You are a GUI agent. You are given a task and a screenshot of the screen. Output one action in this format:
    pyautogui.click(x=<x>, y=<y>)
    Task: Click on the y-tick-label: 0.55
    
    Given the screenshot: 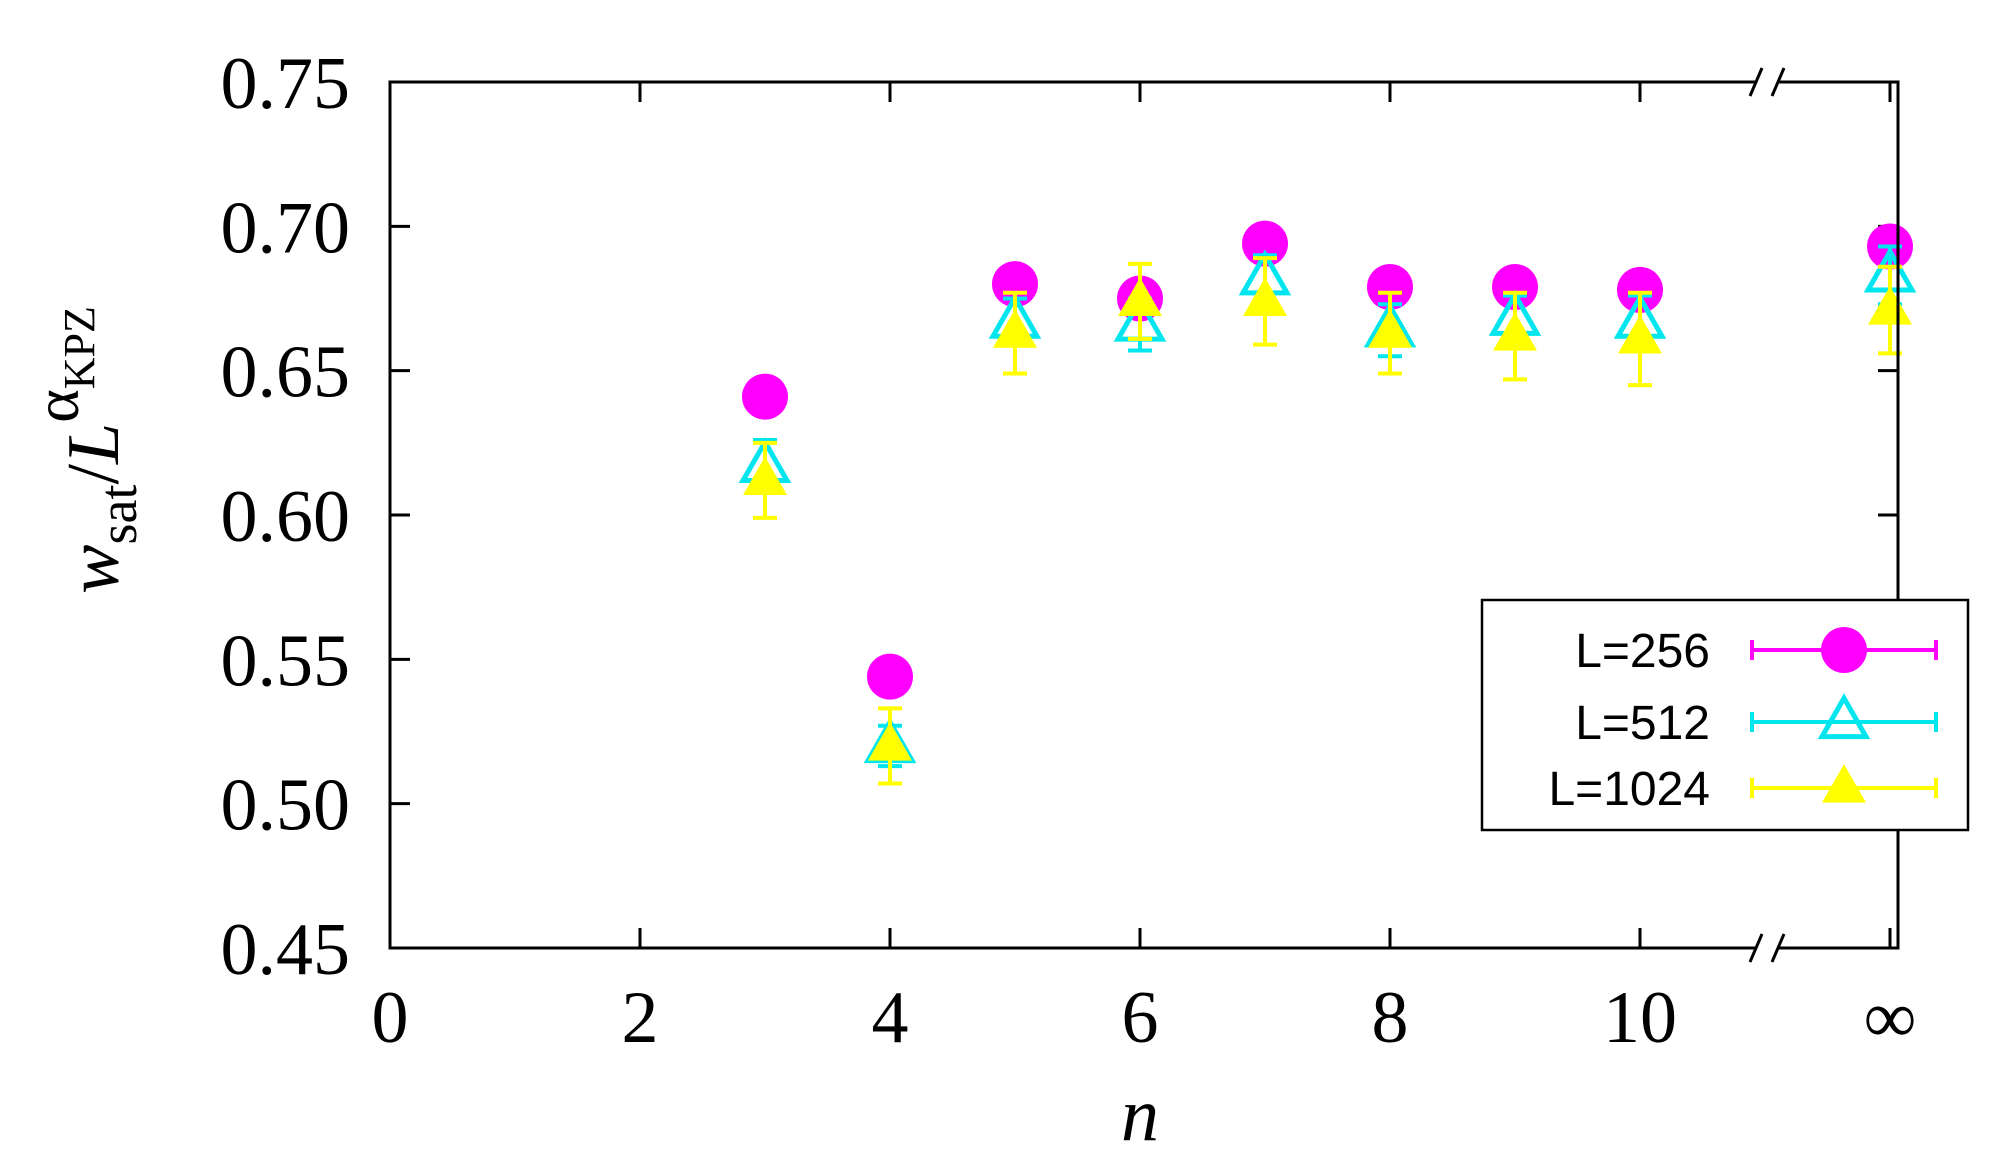 What is the action you would take?
    pyautogui.click(x=286, y=661)
    